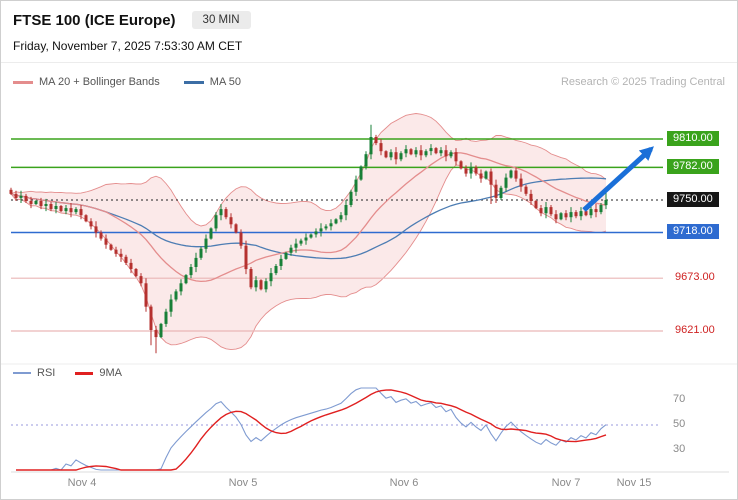 This screenshot has width=738, height=500. Describe the element at coordinates (695, 330) in the screenshot. I see `support-level-label: 9621.00` at that location.